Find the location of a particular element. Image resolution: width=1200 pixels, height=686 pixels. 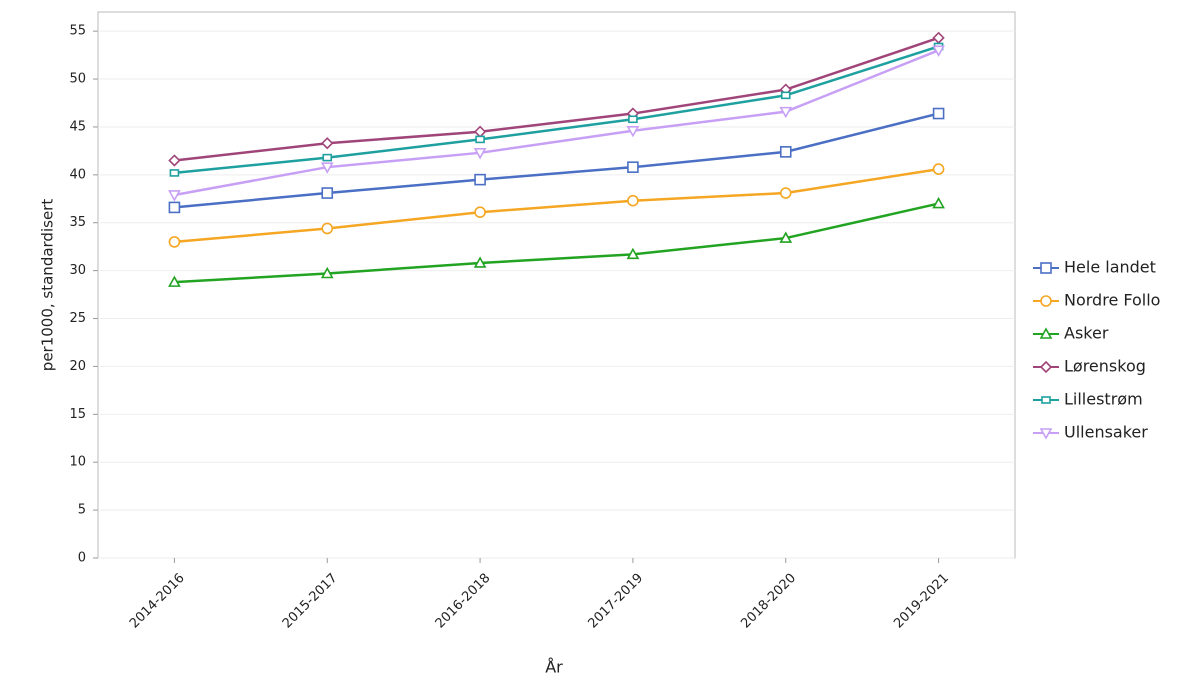

y-tick-label: 5 is located at coordinates (82, 510).